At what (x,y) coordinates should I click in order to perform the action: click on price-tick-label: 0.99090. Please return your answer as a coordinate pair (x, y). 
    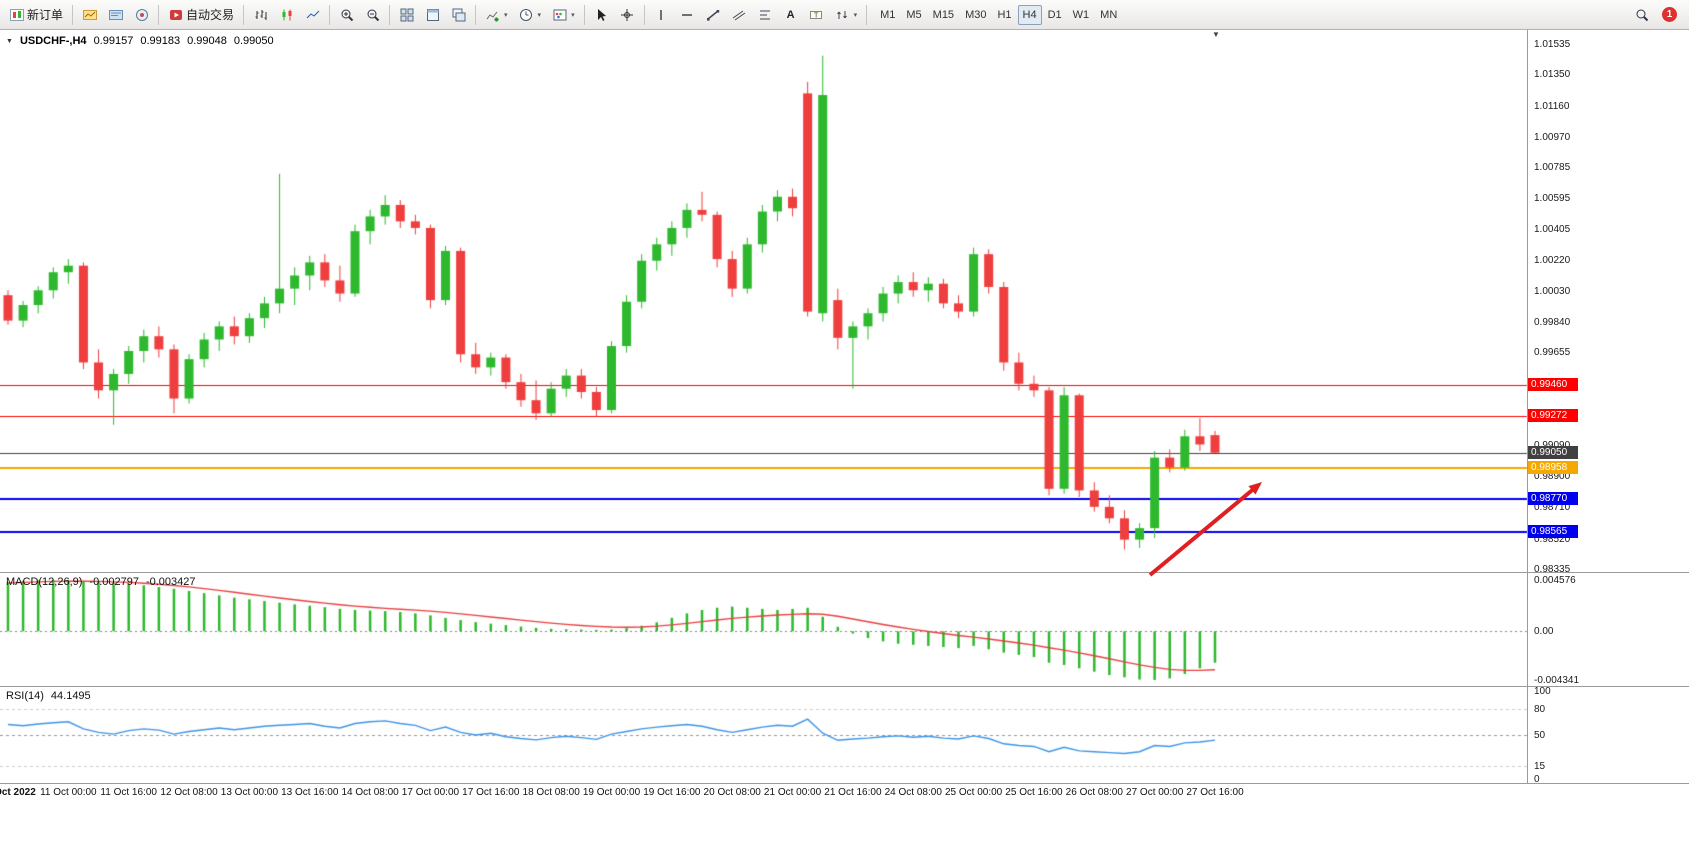
    Looking at the image, I should click on (1552, 445).